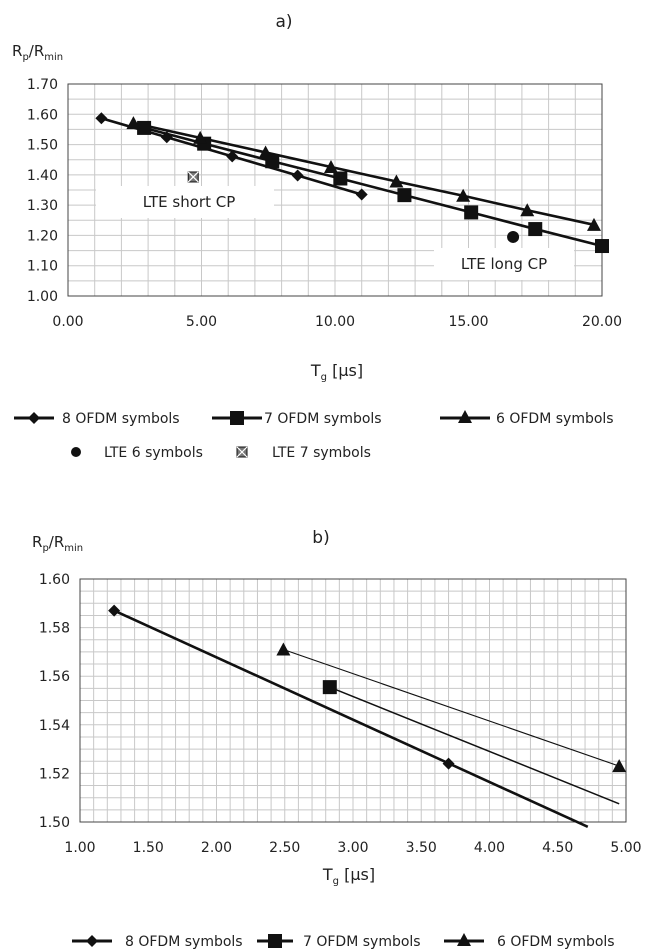  Describe the element at coordinates (184, 941) in the screenshot. I see `legend-b-8-ofdm-label: 8 OFDM symbols` at that location.